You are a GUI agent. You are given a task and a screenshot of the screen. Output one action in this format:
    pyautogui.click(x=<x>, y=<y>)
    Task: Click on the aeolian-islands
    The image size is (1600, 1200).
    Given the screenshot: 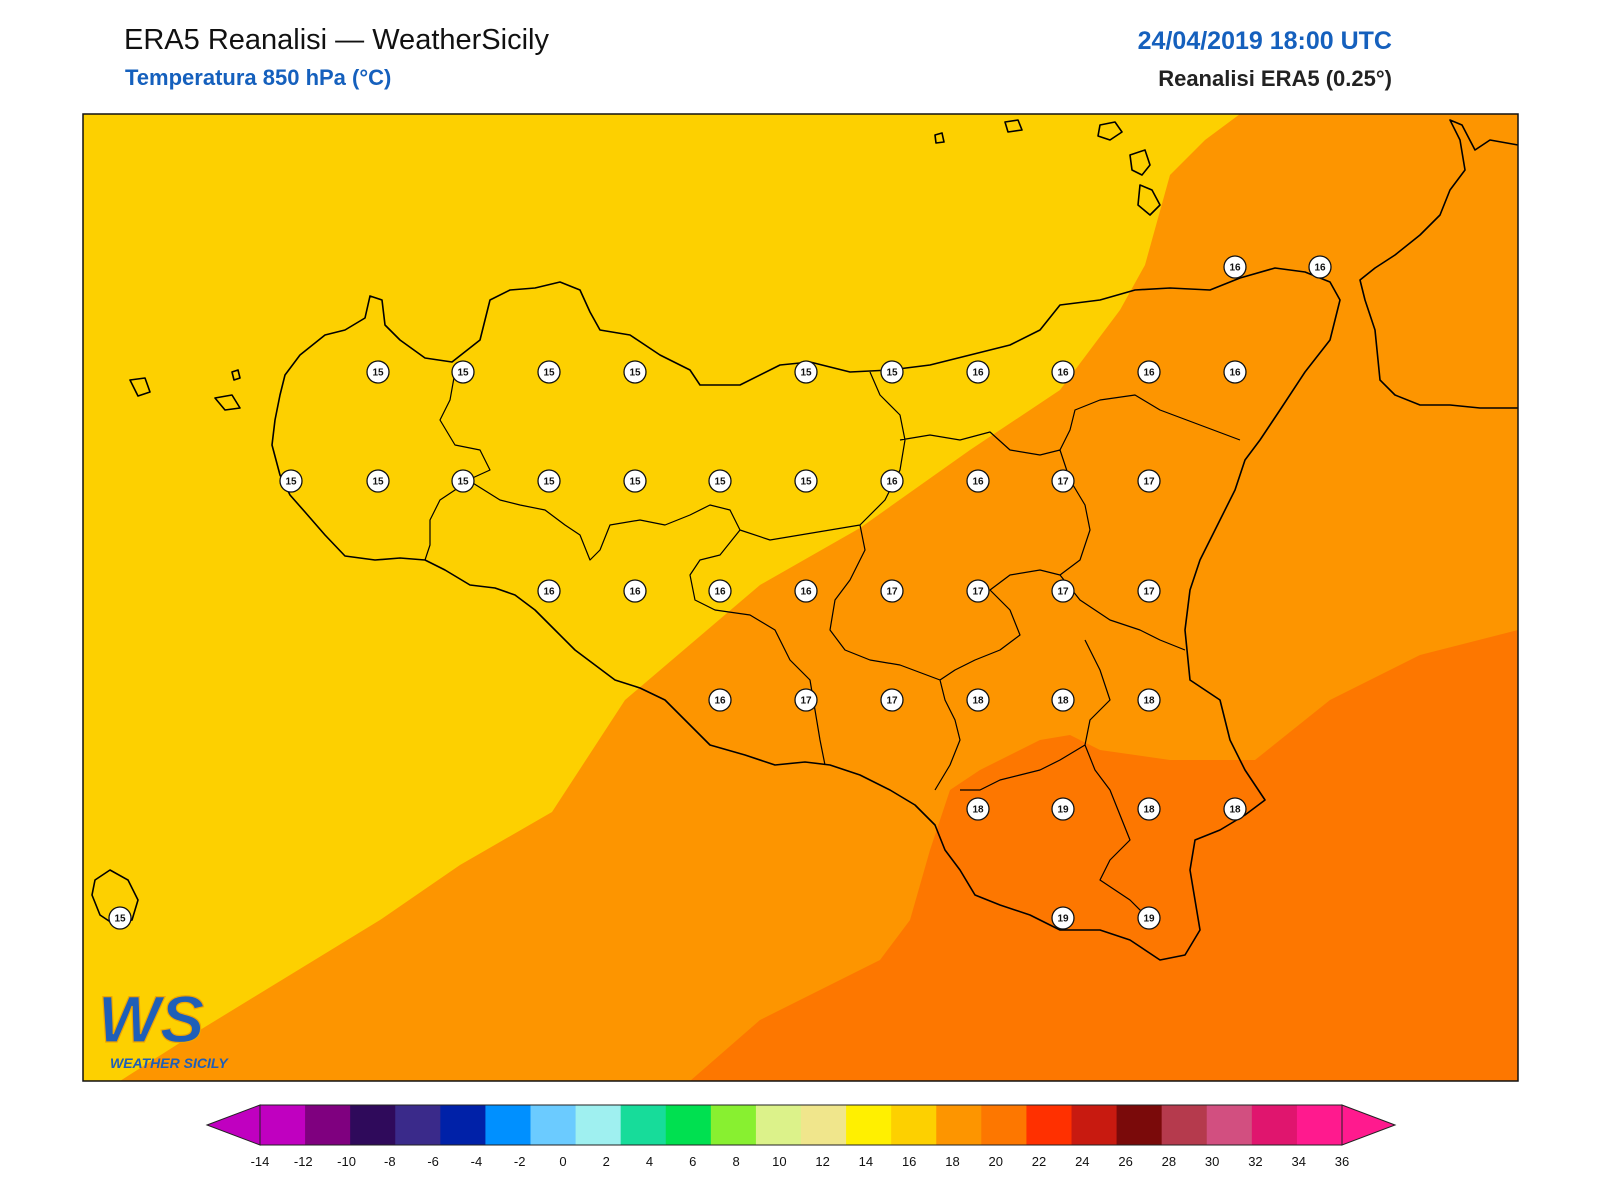 What is the action you would take?
    pyautogui.click(x=1047, y=167)
    